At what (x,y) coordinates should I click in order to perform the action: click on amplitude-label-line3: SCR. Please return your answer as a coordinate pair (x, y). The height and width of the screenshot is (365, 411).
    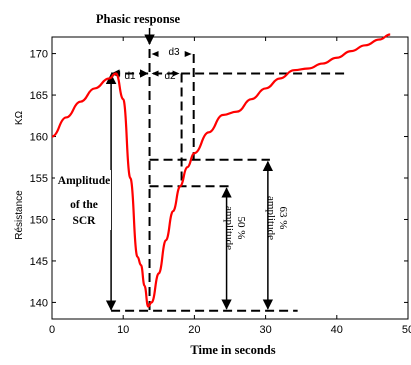
    Looking at the image, I should click on (84, 221).